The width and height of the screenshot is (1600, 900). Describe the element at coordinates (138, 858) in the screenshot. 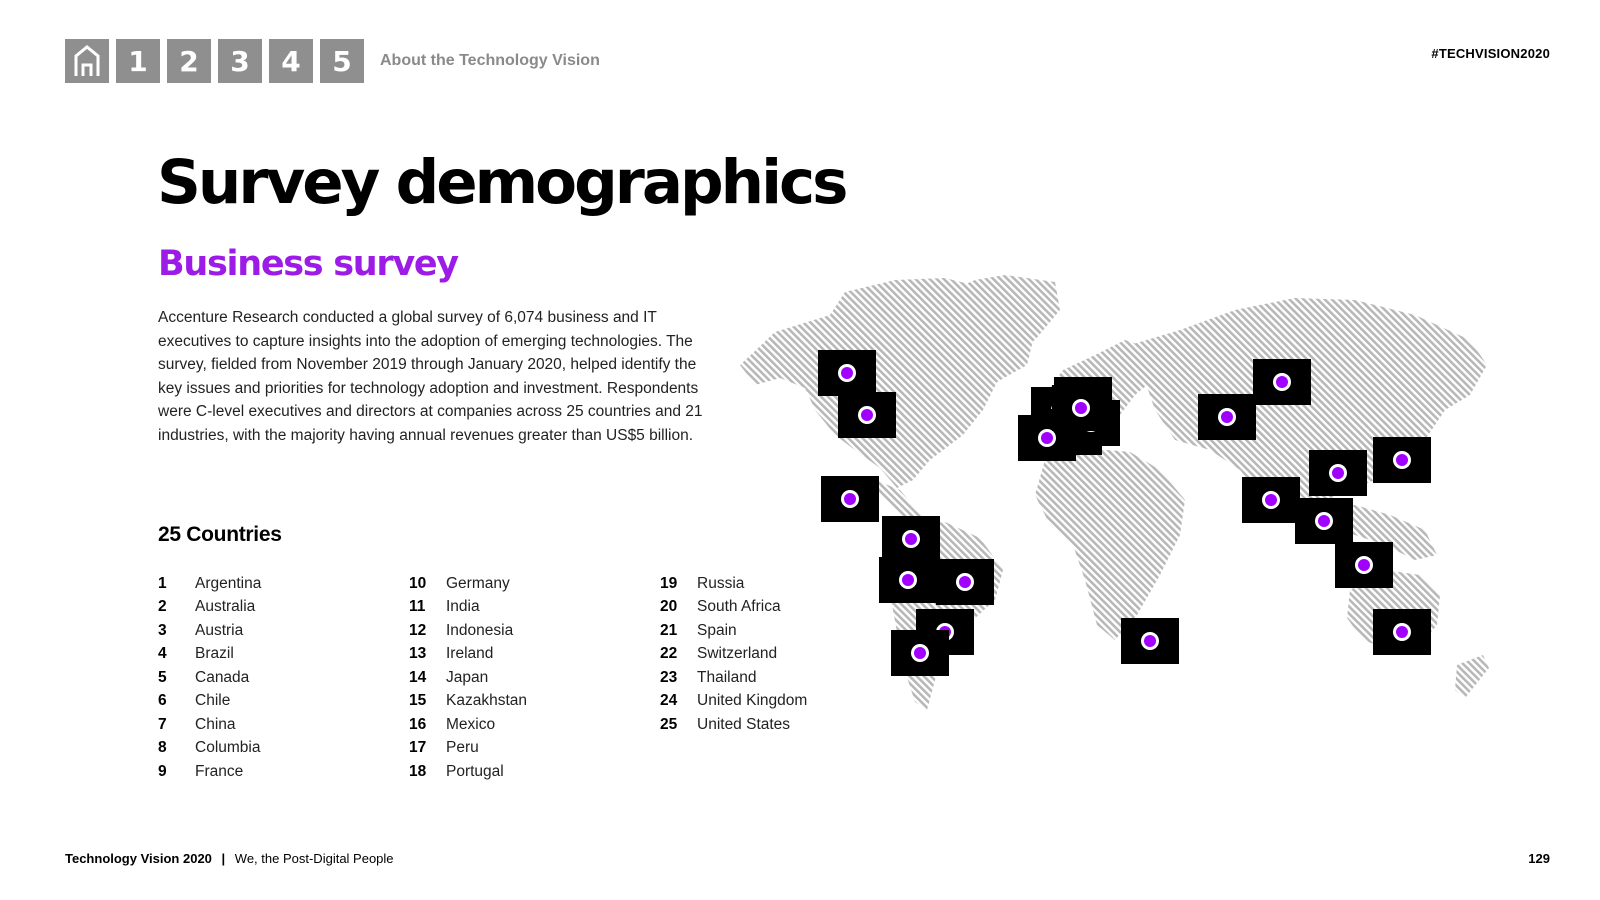

I see `footer-brand: Technology Vision 2020` at that location.